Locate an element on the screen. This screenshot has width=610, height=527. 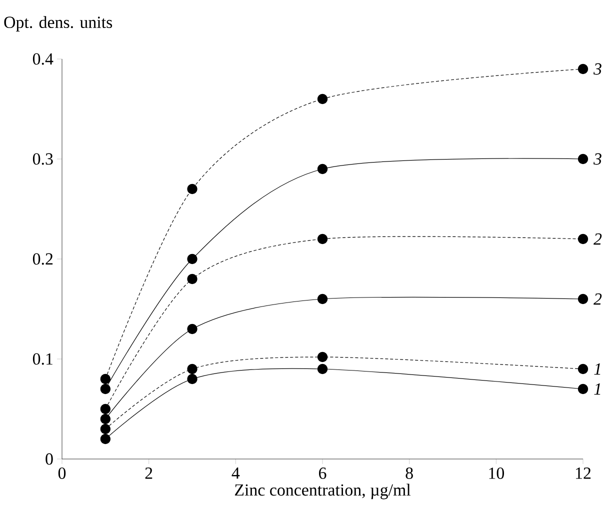
x-tick-label: 8 is located at coordinates (409, 473).